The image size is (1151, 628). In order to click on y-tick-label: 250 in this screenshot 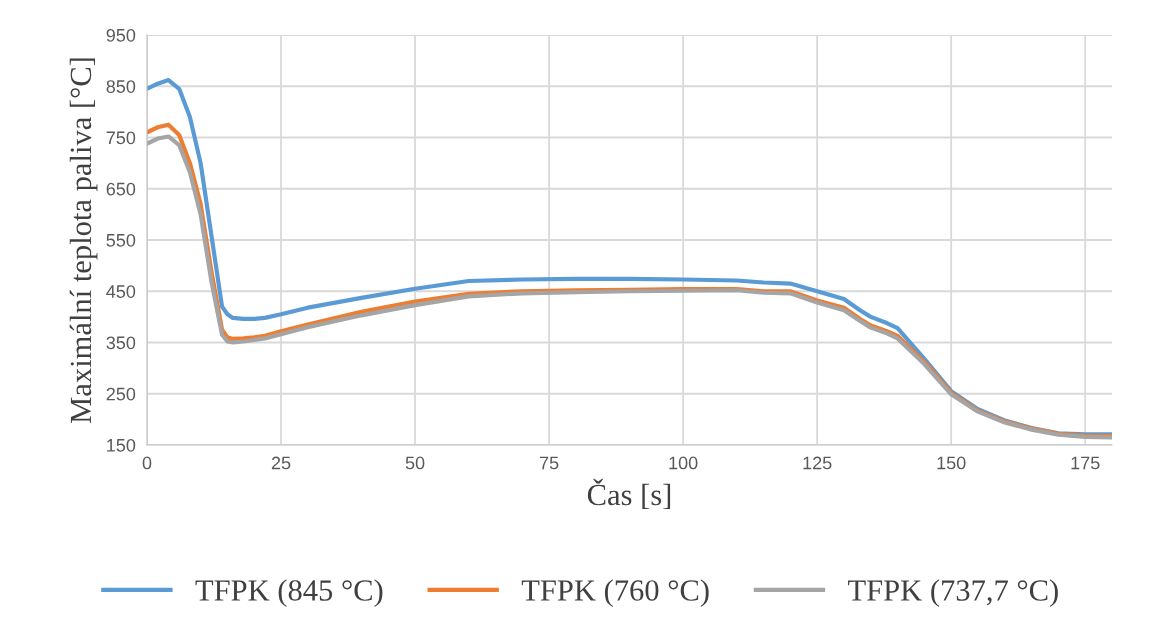, I will do `click(121, 394)`.